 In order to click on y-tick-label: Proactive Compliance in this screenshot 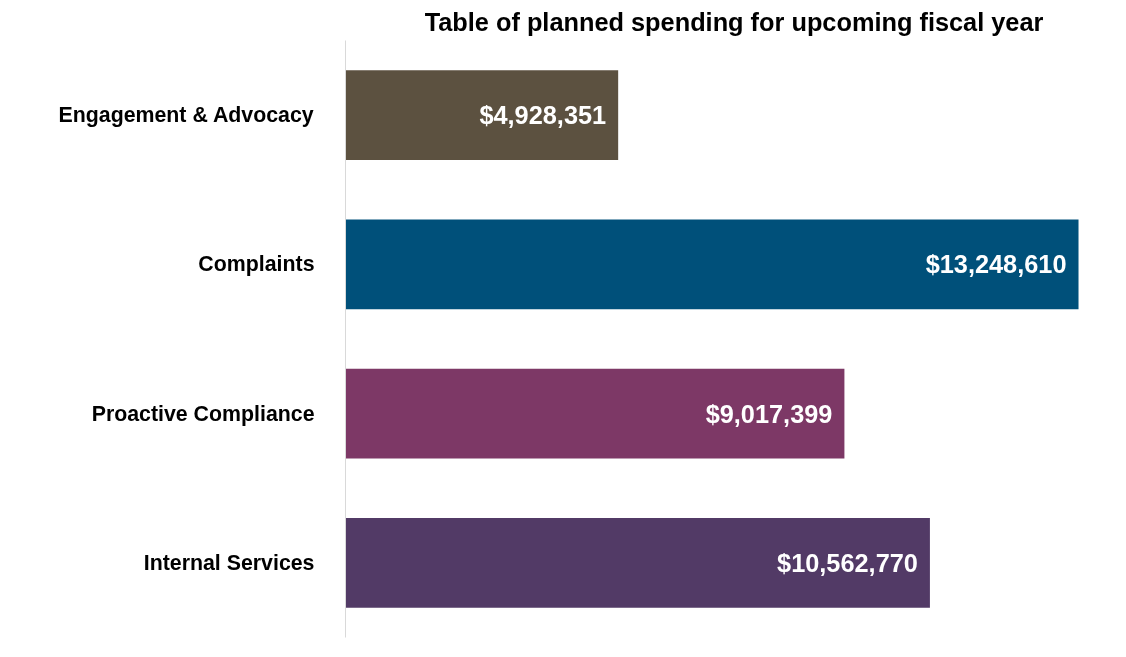, I will do `click(203, 413)`.